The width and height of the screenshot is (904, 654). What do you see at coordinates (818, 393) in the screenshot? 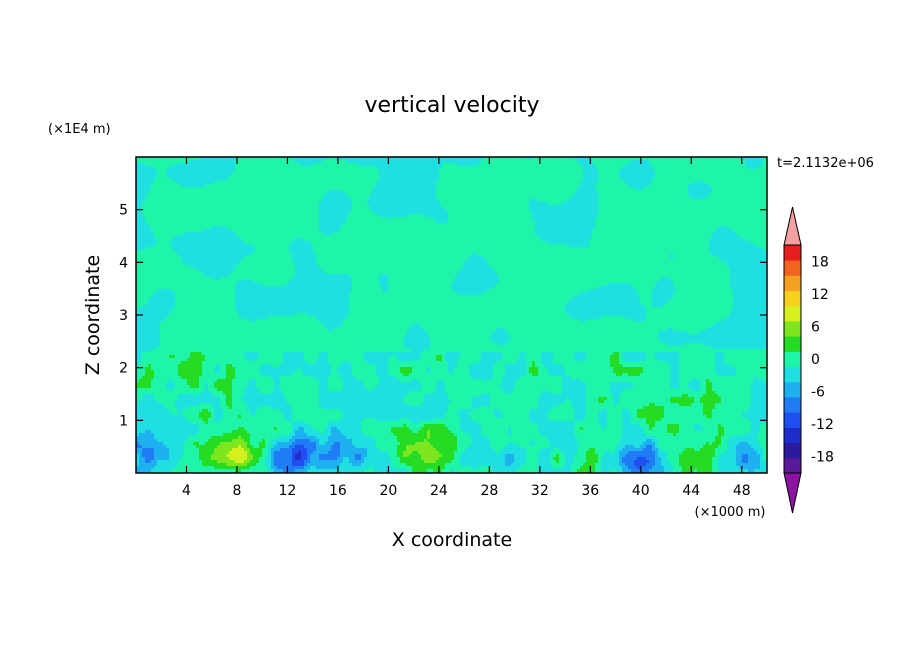
I see `colorbar-tick-label: -6` at bounding box center [818, 393].